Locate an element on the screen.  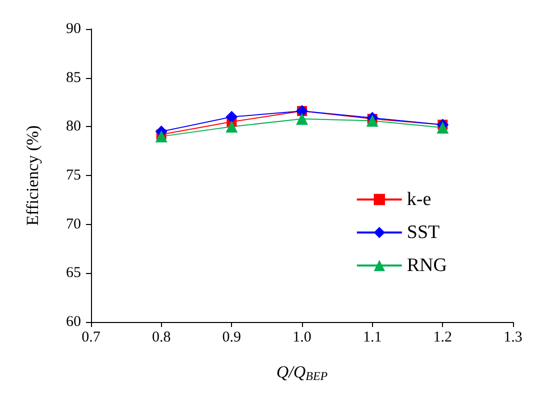
y-tick-label: 75 is located at coordinates (73, 176).